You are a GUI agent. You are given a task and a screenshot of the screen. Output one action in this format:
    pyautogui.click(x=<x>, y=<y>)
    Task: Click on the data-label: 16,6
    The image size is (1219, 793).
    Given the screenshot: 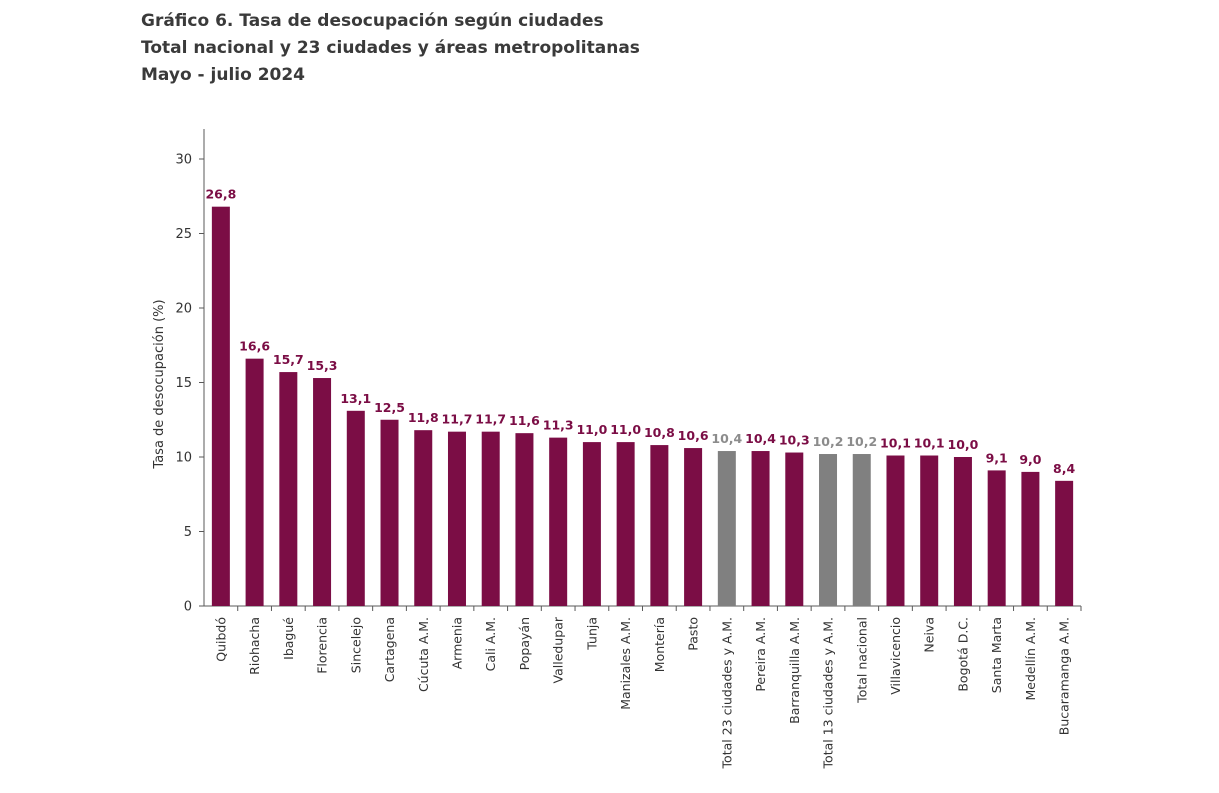 What is the action you would take?
    pyautogui.click(x=254, y=346)
    